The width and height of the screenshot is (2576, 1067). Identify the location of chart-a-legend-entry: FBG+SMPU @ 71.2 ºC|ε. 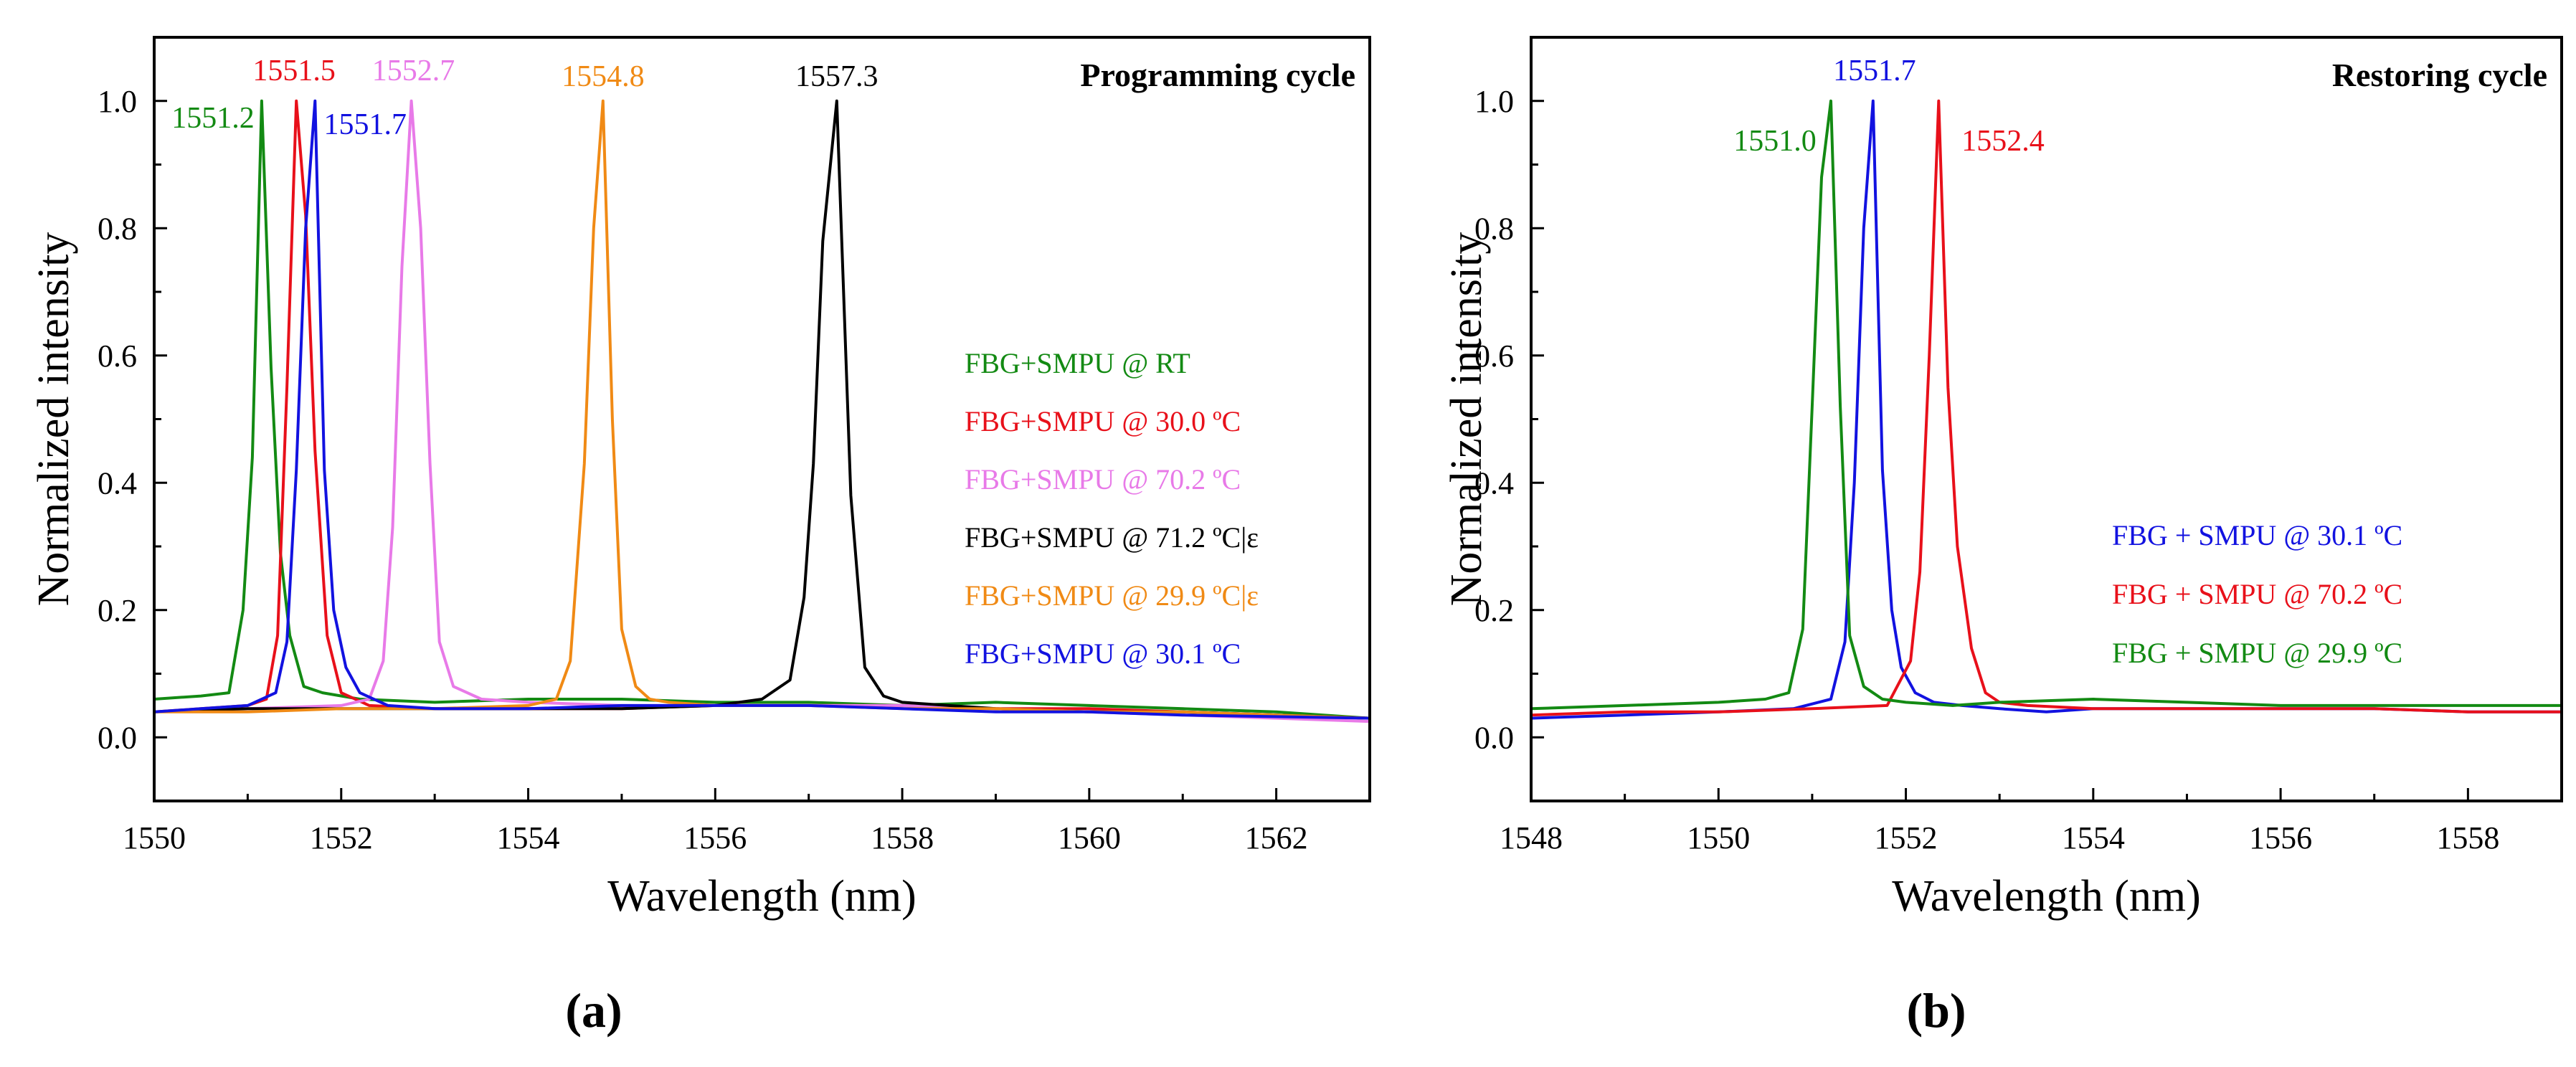
(1112, 537).